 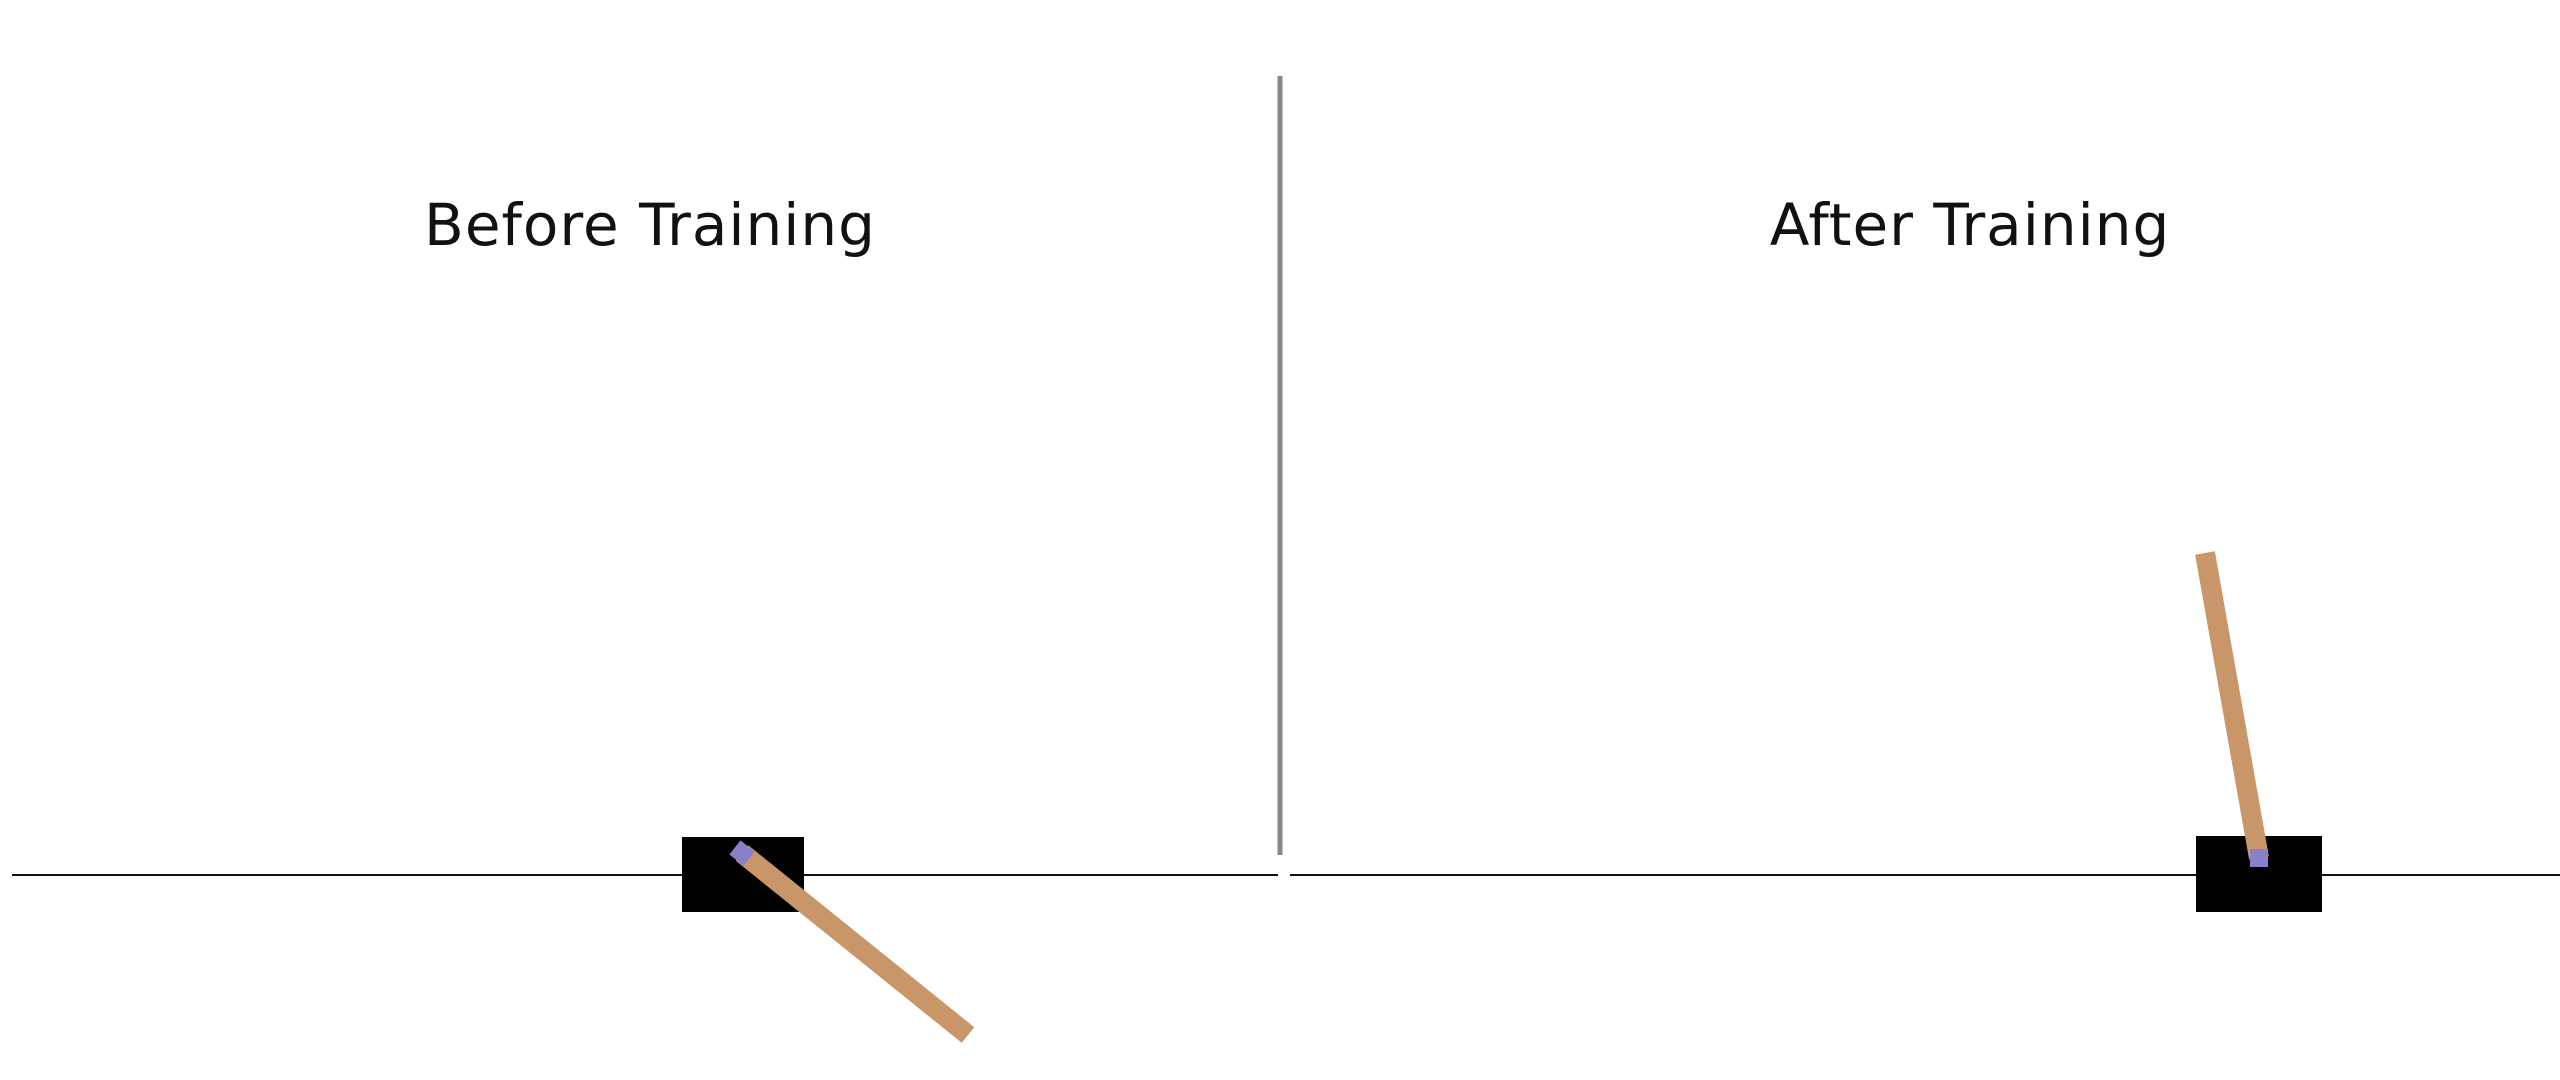 What do you see at coordinates (1970, 225) in the screenshot?
I see `after-training-title: After Training` at bounding box center [1970, 225].